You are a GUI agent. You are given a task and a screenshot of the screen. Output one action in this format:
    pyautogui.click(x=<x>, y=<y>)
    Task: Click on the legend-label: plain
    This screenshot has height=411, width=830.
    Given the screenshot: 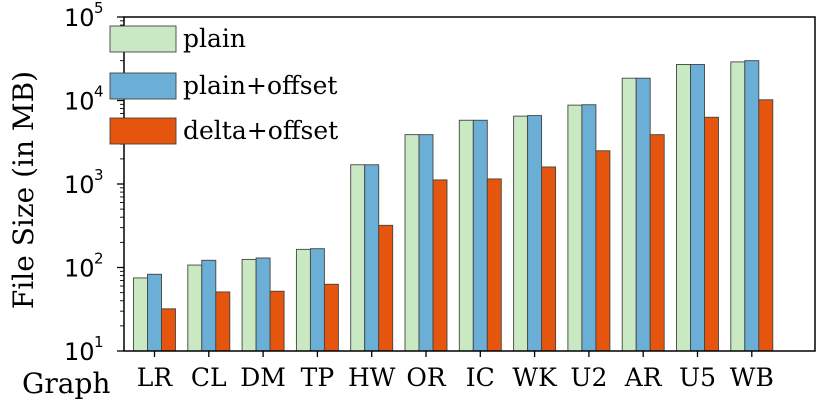 What is the action you would take?
    pyautogui.click(x=214, y=38)
    